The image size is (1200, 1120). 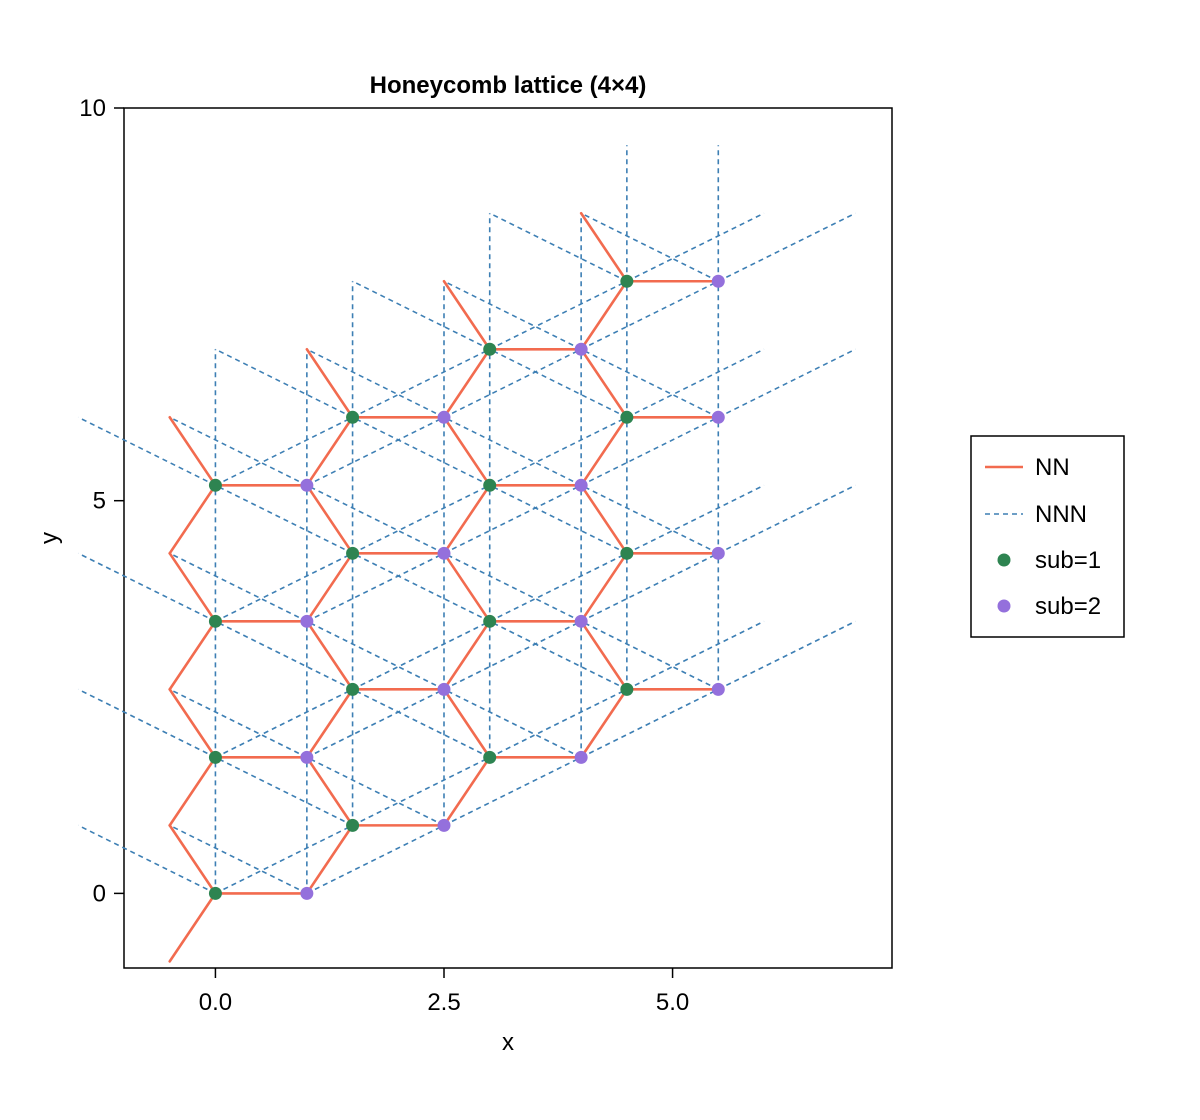 What do you see at coordinates (99, 893) in the screenshot?
I see `y-tick-label: 0` at bounding box center [99, 893].